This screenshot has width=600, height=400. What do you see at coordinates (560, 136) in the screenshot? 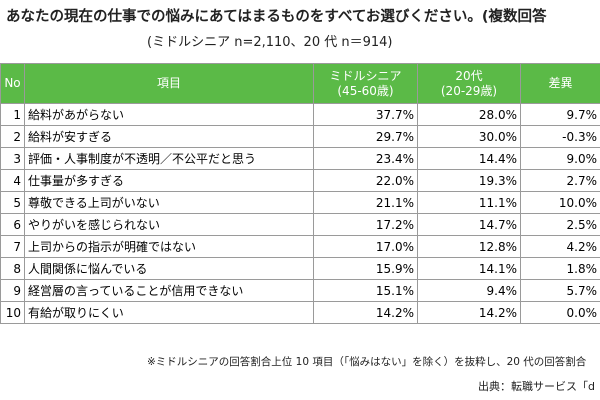
I see `row-diff-value: -0.3%` at bounding box center [560, 136].